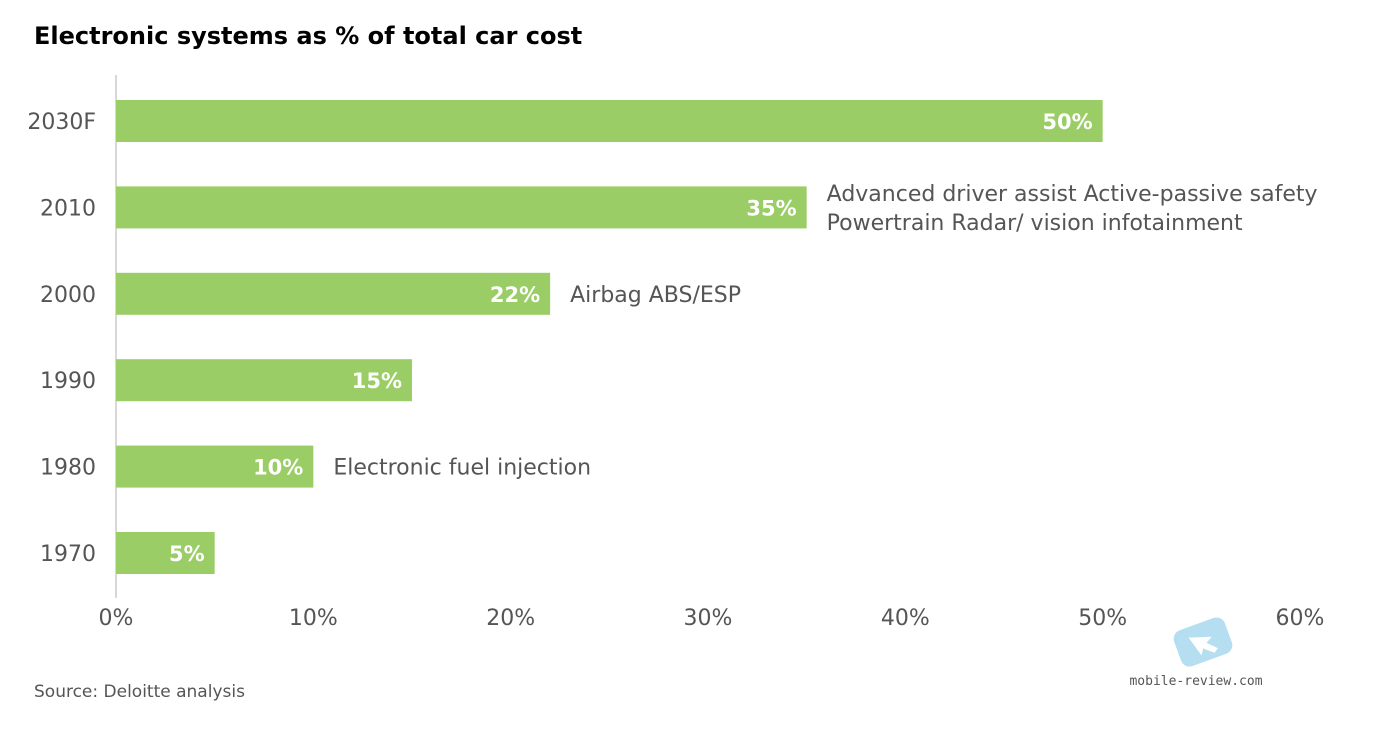  Describe the element at coordinates (377, 381) in the screenshot. I see `data-label: 15%` at that location.